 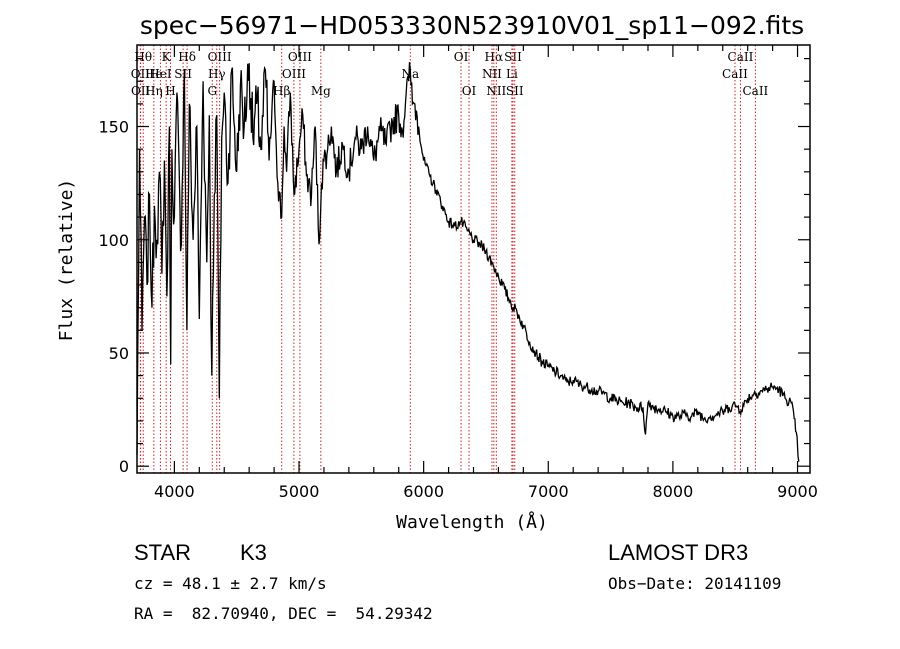 I want to click on redshift-velocity: cz = 48.1 ± 2.7 km/s, so click(x=230, y=583).